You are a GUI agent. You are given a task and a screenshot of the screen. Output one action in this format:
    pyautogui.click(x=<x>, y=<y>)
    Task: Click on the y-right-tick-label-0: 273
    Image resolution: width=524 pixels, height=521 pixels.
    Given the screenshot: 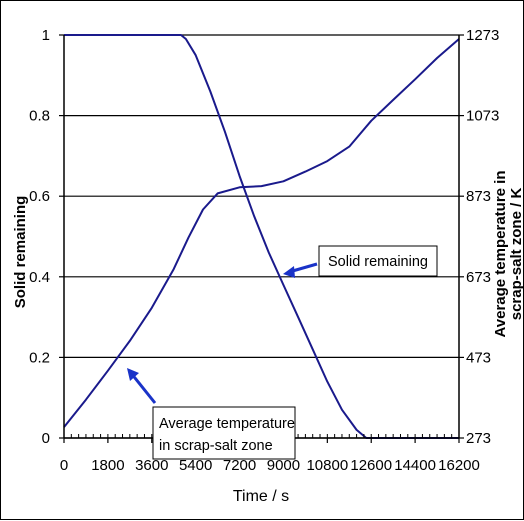 What is the action you would take?
    pyautogui.click(x=478, y=438)
    